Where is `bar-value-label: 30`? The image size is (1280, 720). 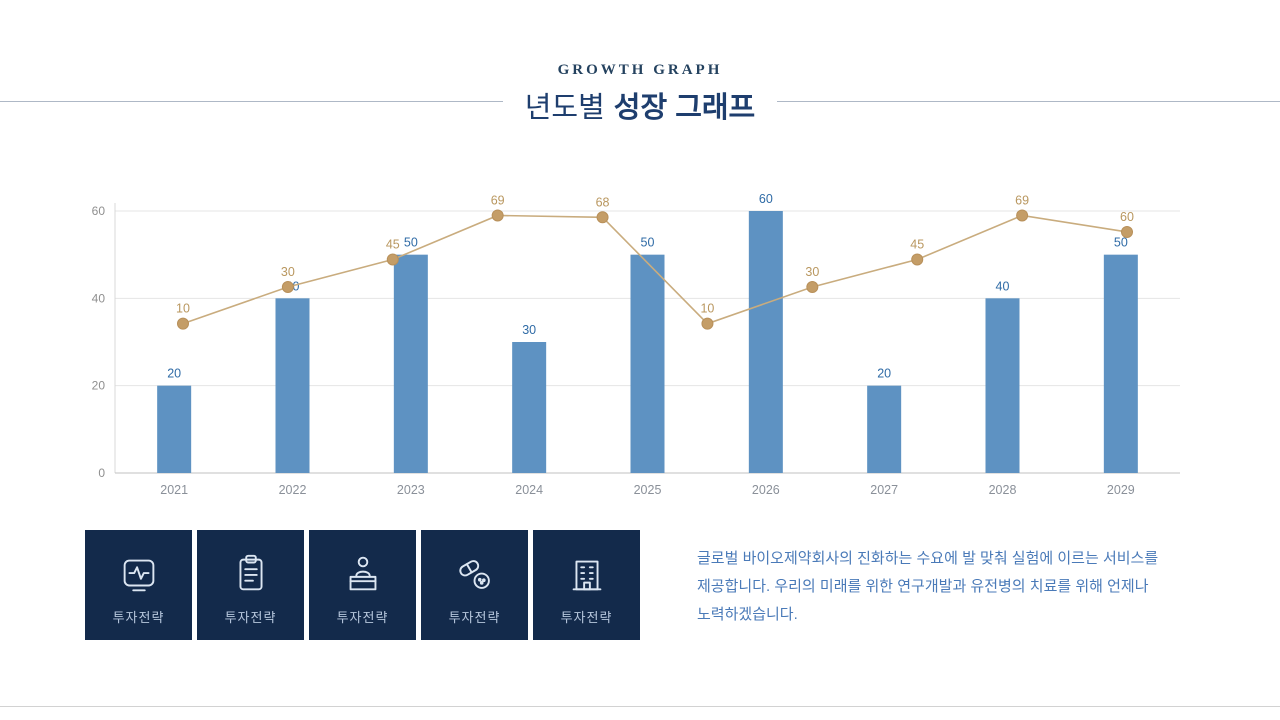
bar-value-label: 30 is located at coordinates (529, 330).